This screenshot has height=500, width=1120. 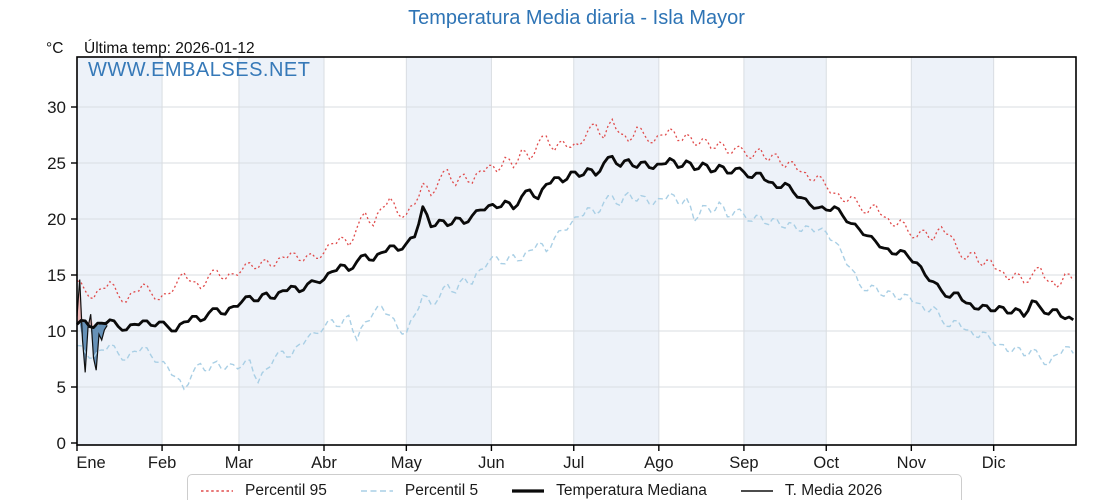 I want to click on y-axis-tick-labels: 0 5 10 15 20 25 30, so click(x=56, y=275).